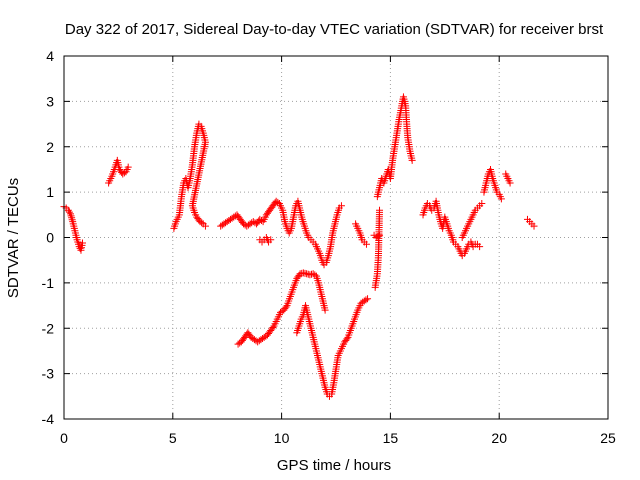 Image resolution: width=640 pixels, height=480 pixels. I want to click on x-tick-label: 15, so click(391, 438).